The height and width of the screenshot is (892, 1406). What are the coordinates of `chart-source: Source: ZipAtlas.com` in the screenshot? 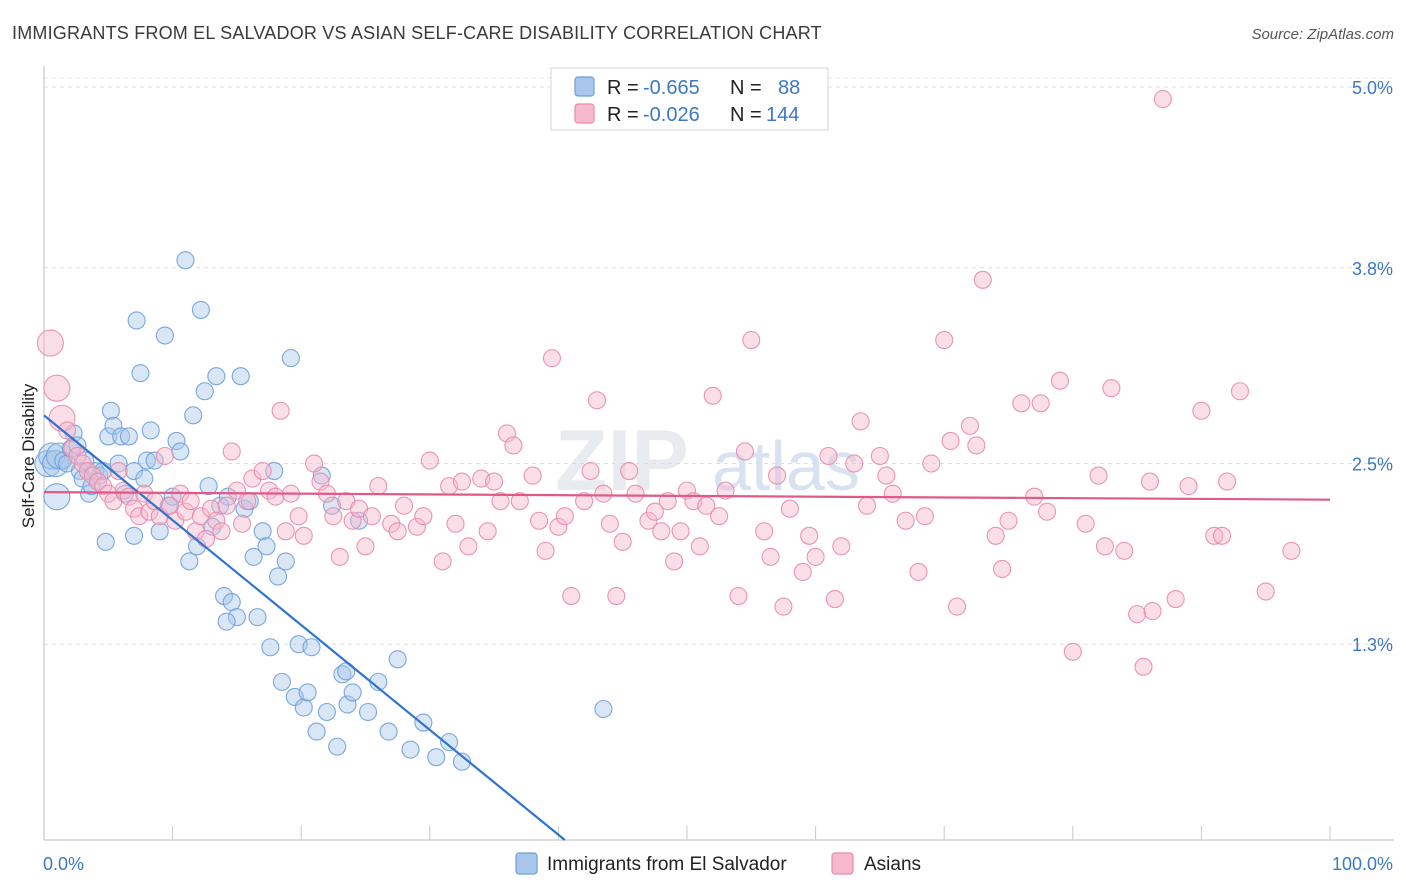 It's located at (1322, 34).